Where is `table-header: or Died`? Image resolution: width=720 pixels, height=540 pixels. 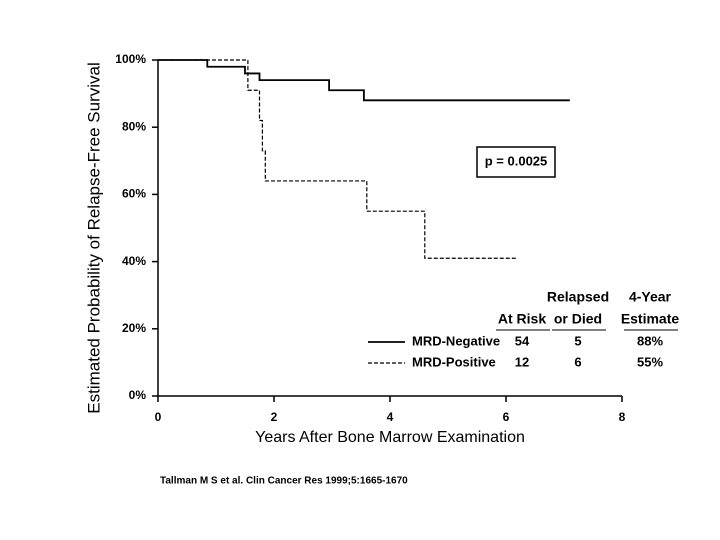 table-header: or Died is located at coordinates (578, 319).